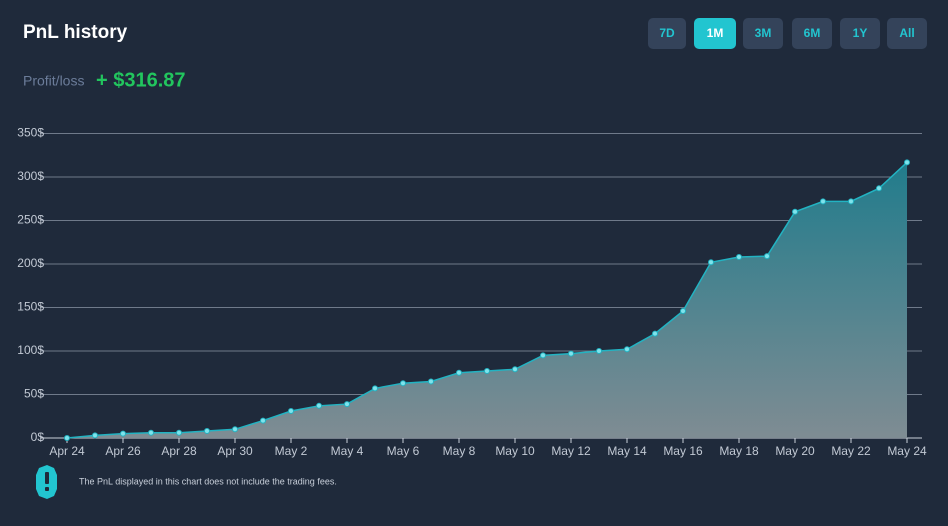  I want to click on warning-icon-bar, so click(47, 478).